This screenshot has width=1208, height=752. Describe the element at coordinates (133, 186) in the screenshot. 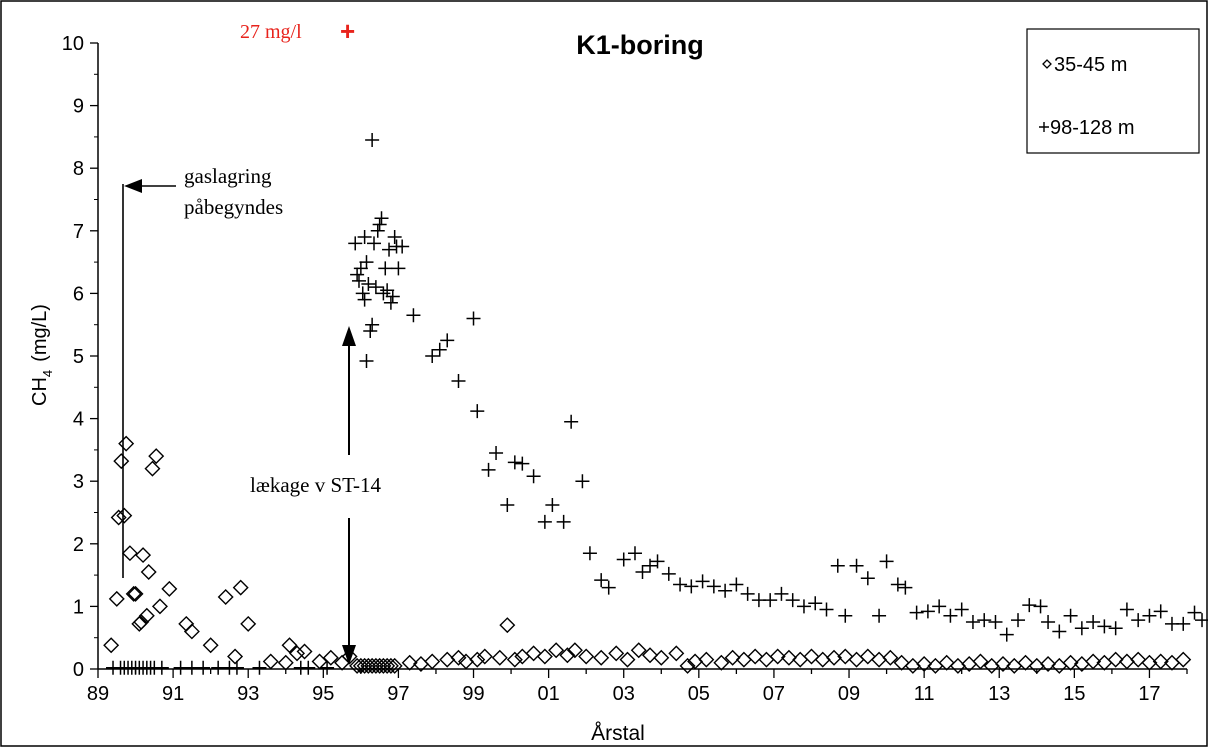

I see `gas-storage-arrowhead` at that location.